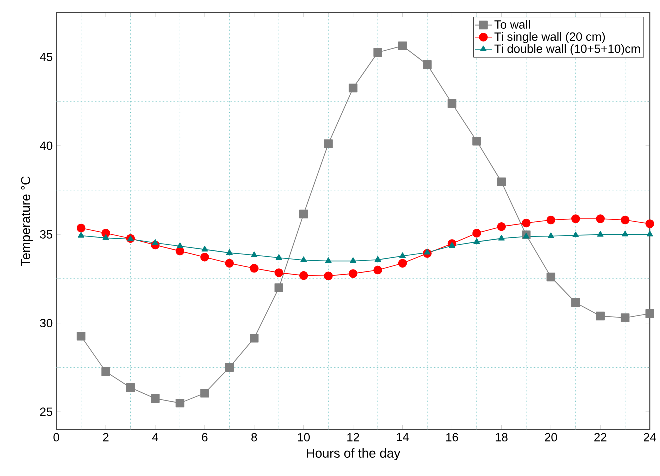 The image size is (660, 476). I want to click on x-tick-label: 20, so click(551, 437).